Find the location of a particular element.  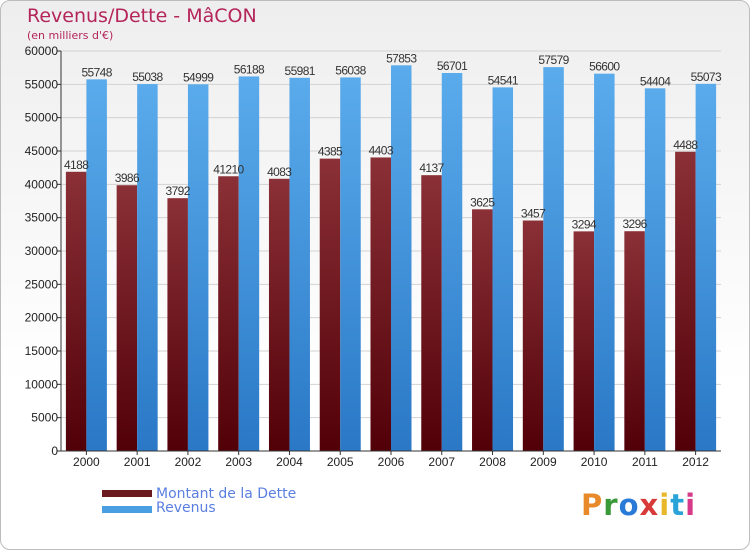

data-label-dette-2010: 3294 is located at coordinates (584, 224).